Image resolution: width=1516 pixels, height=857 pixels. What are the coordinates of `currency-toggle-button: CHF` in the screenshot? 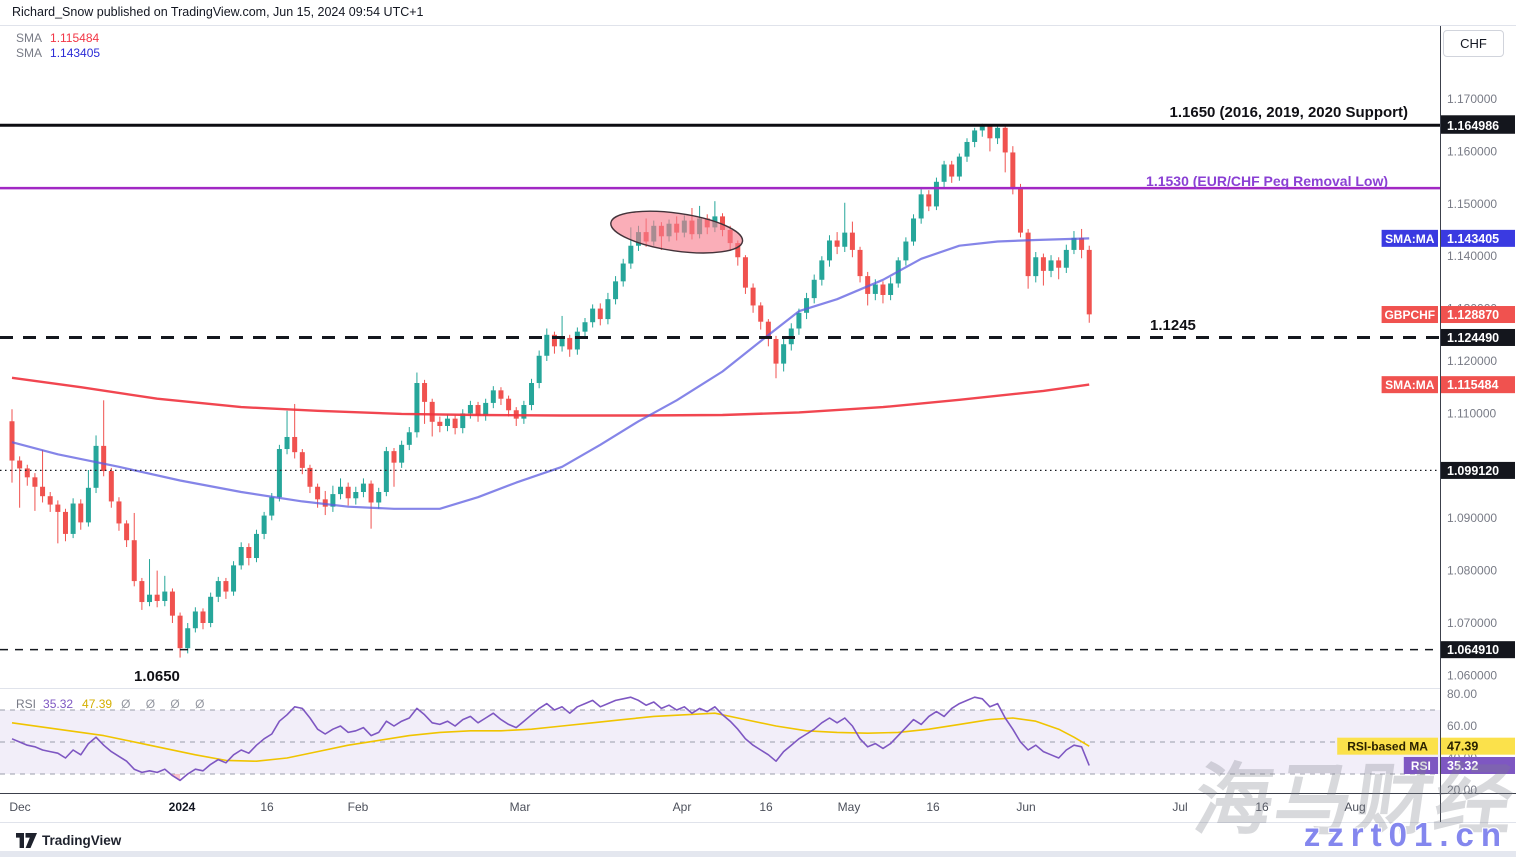 It's located at (1473, 43).